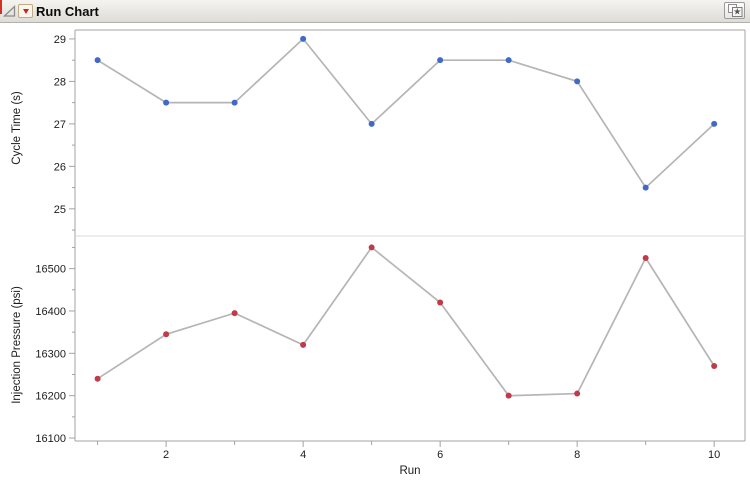  Describe the element at coordinates (50, 397) in the screenshot. I see `y-tick-label: 16200` at that location.